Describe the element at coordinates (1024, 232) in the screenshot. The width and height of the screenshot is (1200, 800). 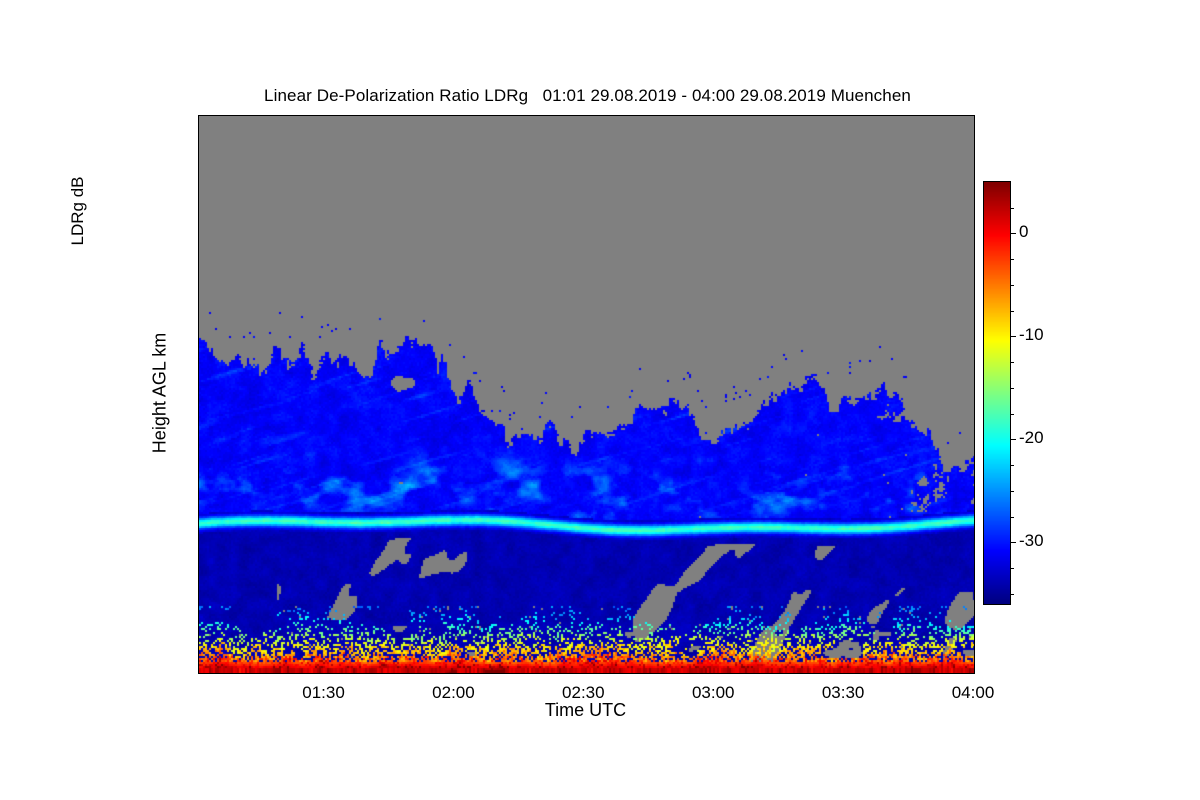
I see `colorbar-tick-label: 0` at that location.